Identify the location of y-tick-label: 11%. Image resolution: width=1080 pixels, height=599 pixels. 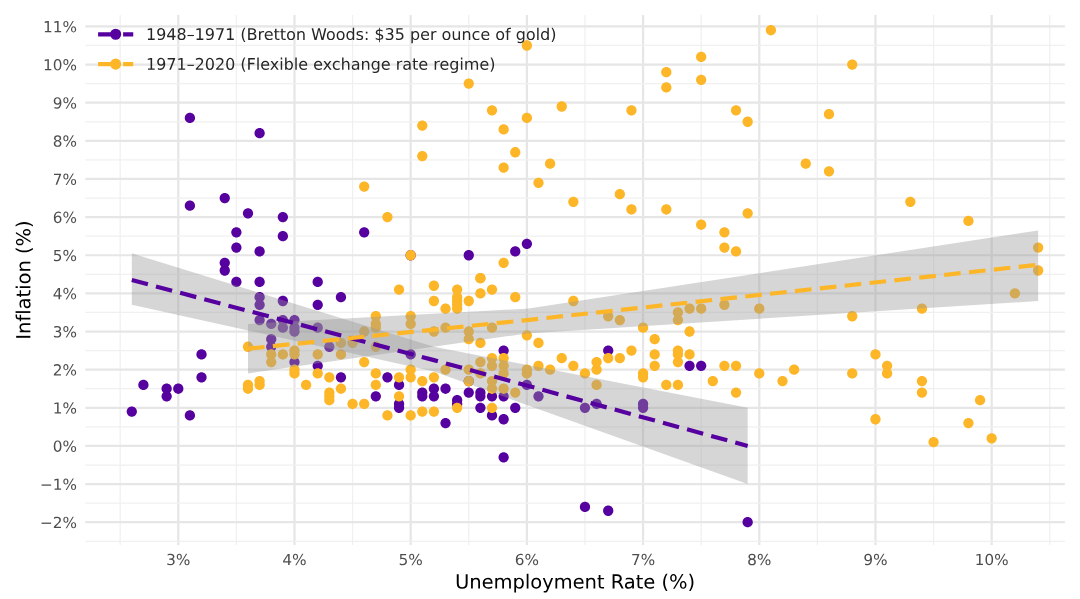
(60, 26).